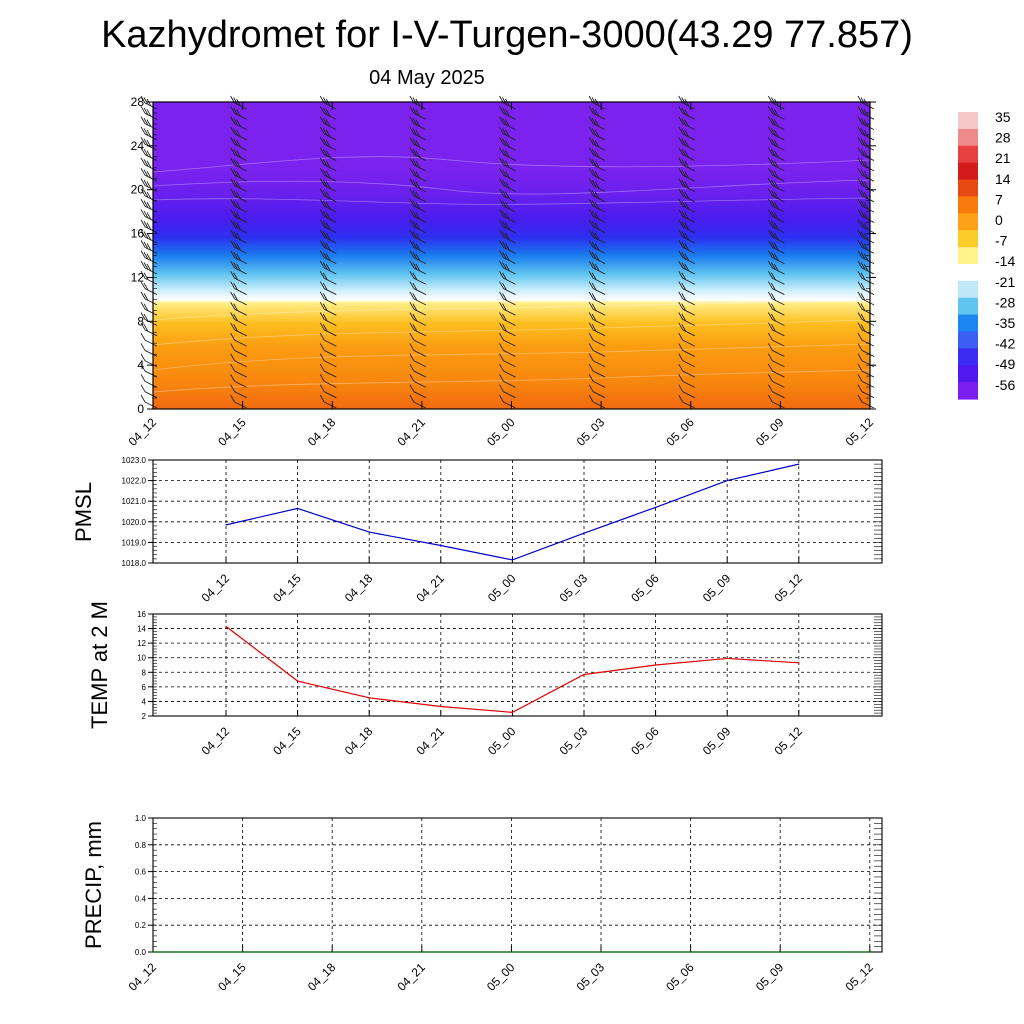  What do you see at coordinates (141, 898) in the screenshot?
I see `y-tick-label: 0.4` at bounding box center [141, 898].